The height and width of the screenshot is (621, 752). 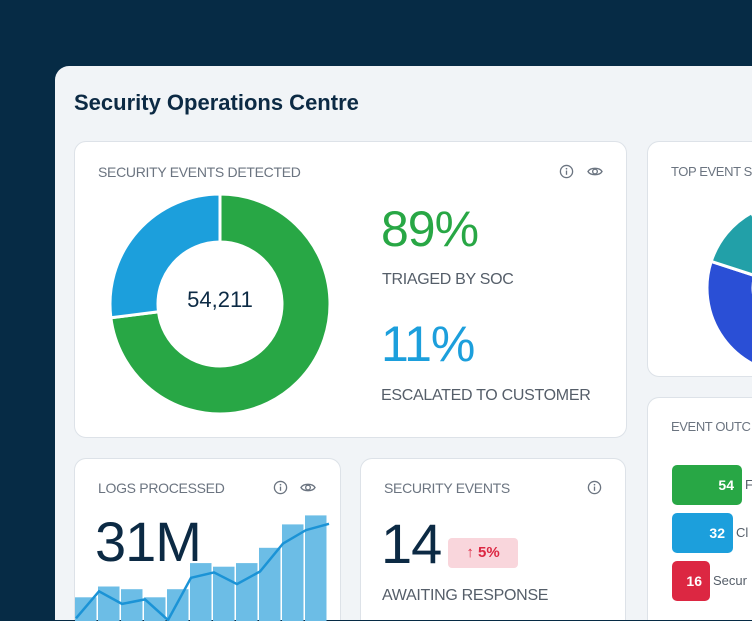 I want to click on outcome-label: Secur, so click(x=730, y=581).